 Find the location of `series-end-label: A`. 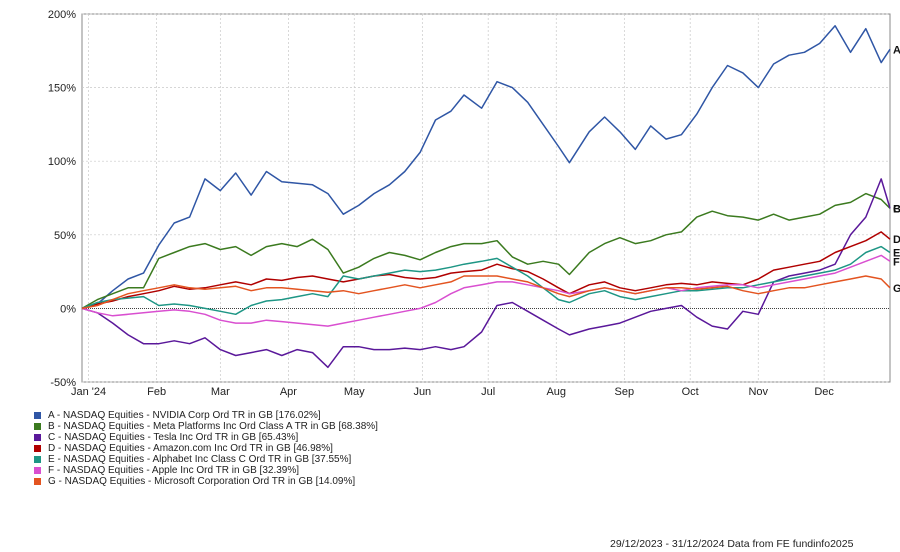

series-end-label: A is located at coordinates (896, 50).